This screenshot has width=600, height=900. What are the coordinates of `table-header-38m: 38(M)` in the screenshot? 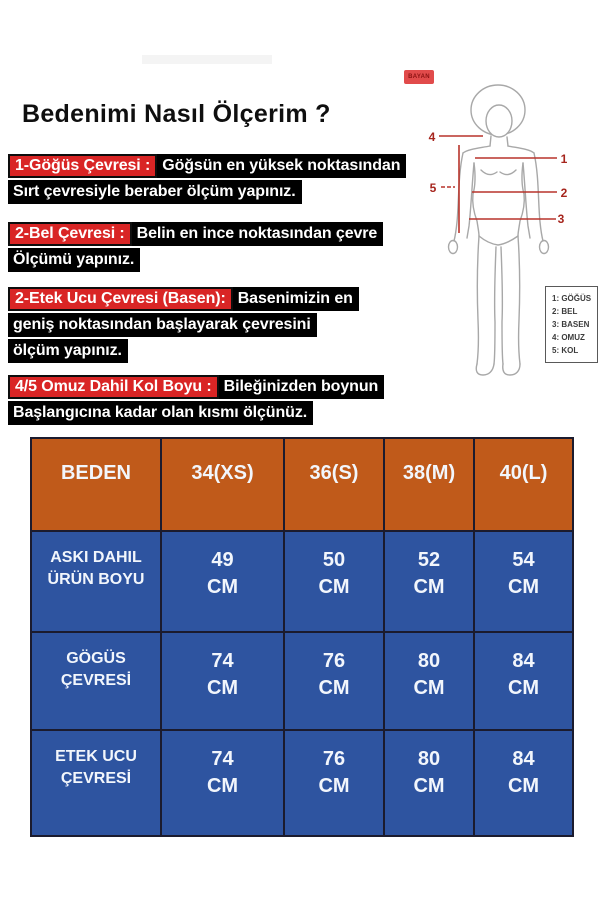 It's located at (430, 485).